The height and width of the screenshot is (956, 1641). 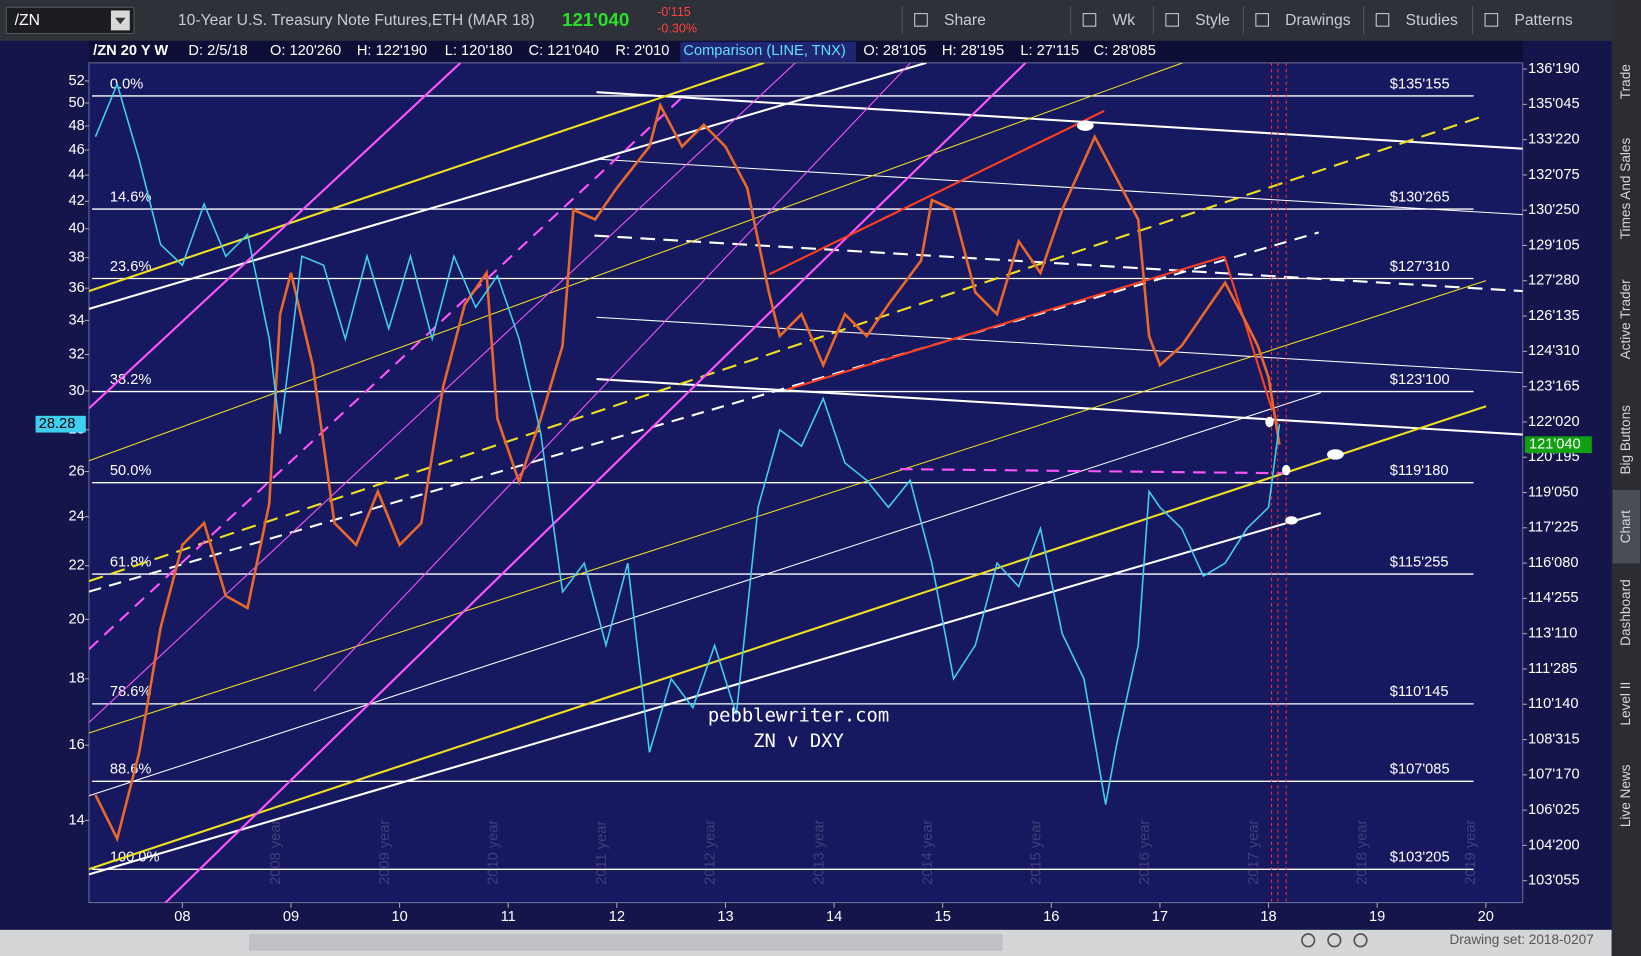 I want to click on year-watermark: 2011 year, so click(x=602, y=853).